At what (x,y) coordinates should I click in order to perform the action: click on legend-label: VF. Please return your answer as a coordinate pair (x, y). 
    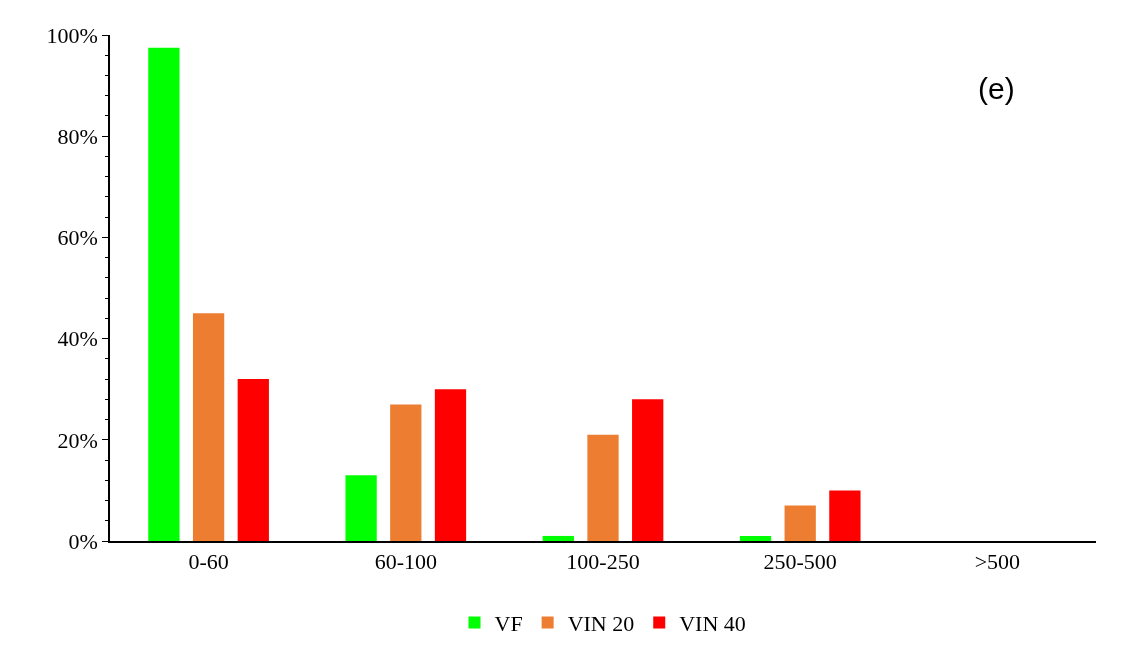
    Looking at the image, I should click on (508, 624).